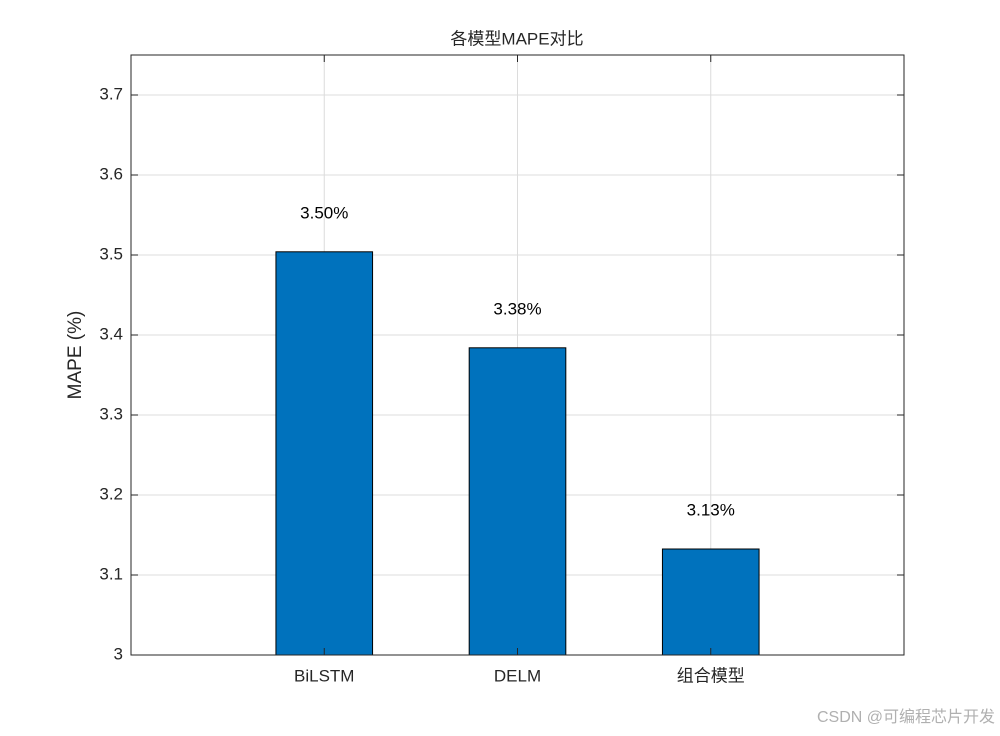 This screenshot has width=1000, height=736. Describe the element at coordinates (906, 717) in the screenshot. I see `watermark: CSDN @可编程芯片开发` at that location.